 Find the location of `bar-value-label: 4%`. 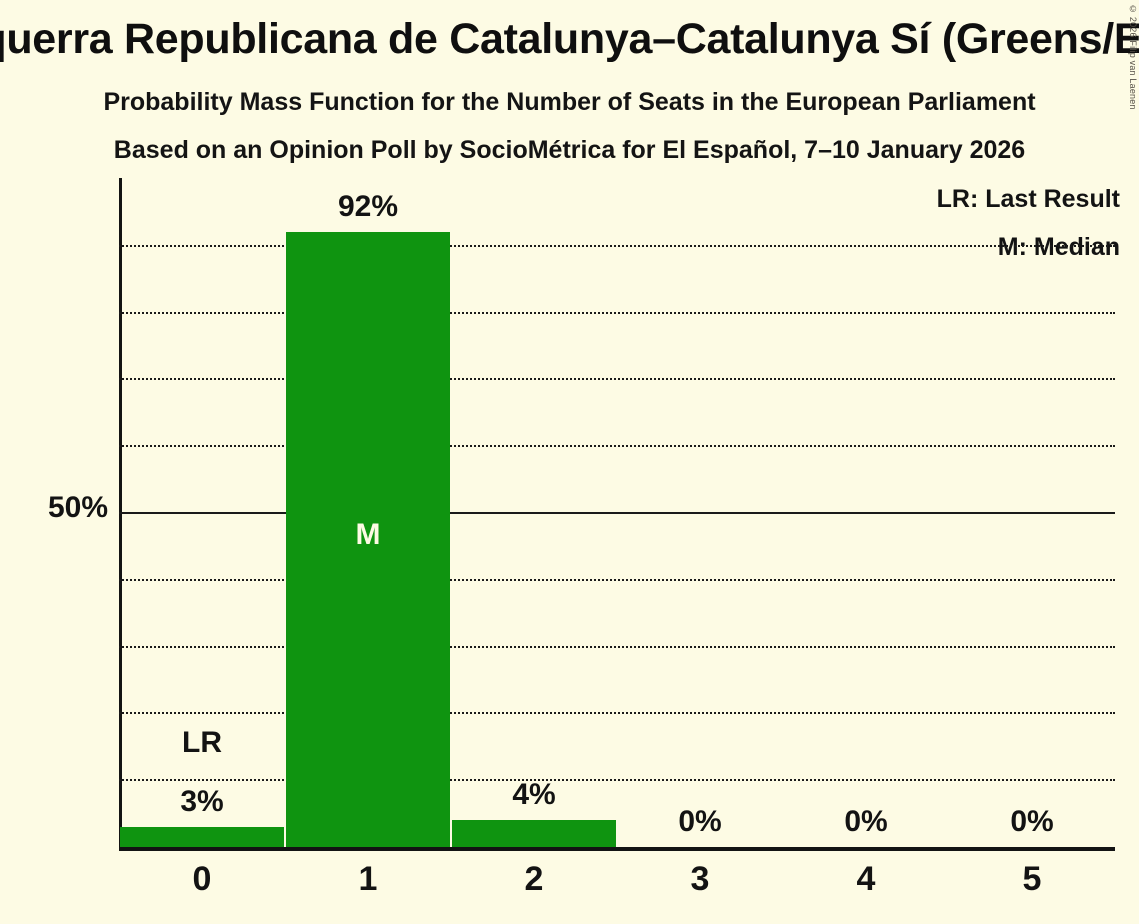

bar-value-label: 4% is located at coordinates (534, 795).